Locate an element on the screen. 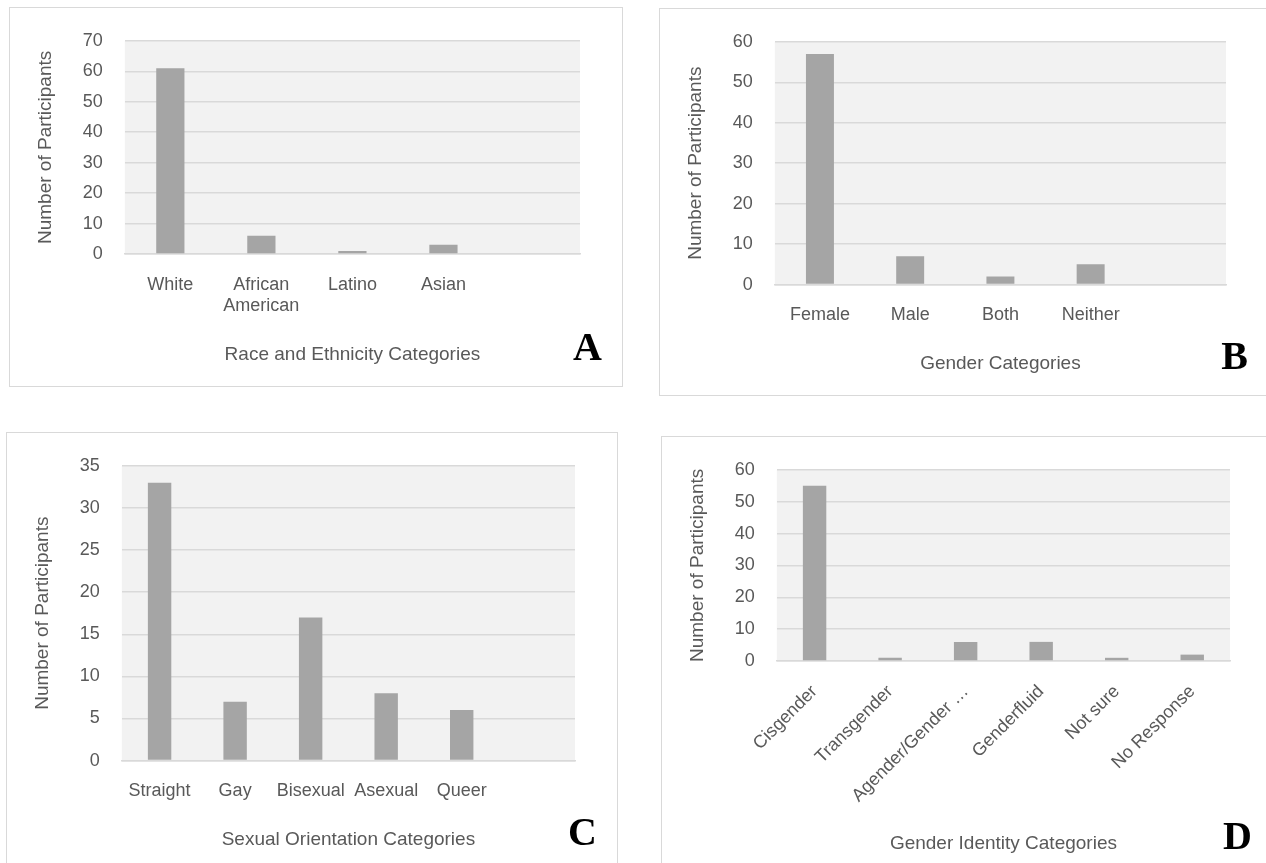 This screenshot has width=1266, height=863. y-tick-label: 5 is located at coordinates (94, 717).